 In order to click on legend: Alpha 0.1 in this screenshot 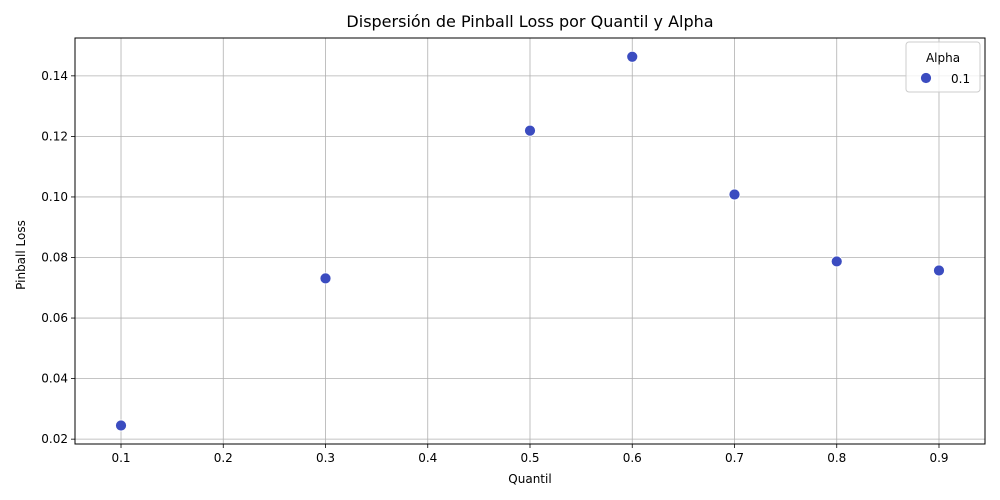, I will do `click(943, 67)`.